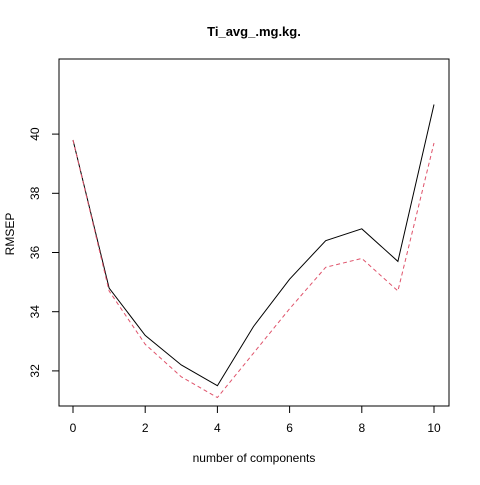 Image resolution: width=480 pixels, height=485 pixels. I want to click on x-tick-label: 0, so click(73, 428).